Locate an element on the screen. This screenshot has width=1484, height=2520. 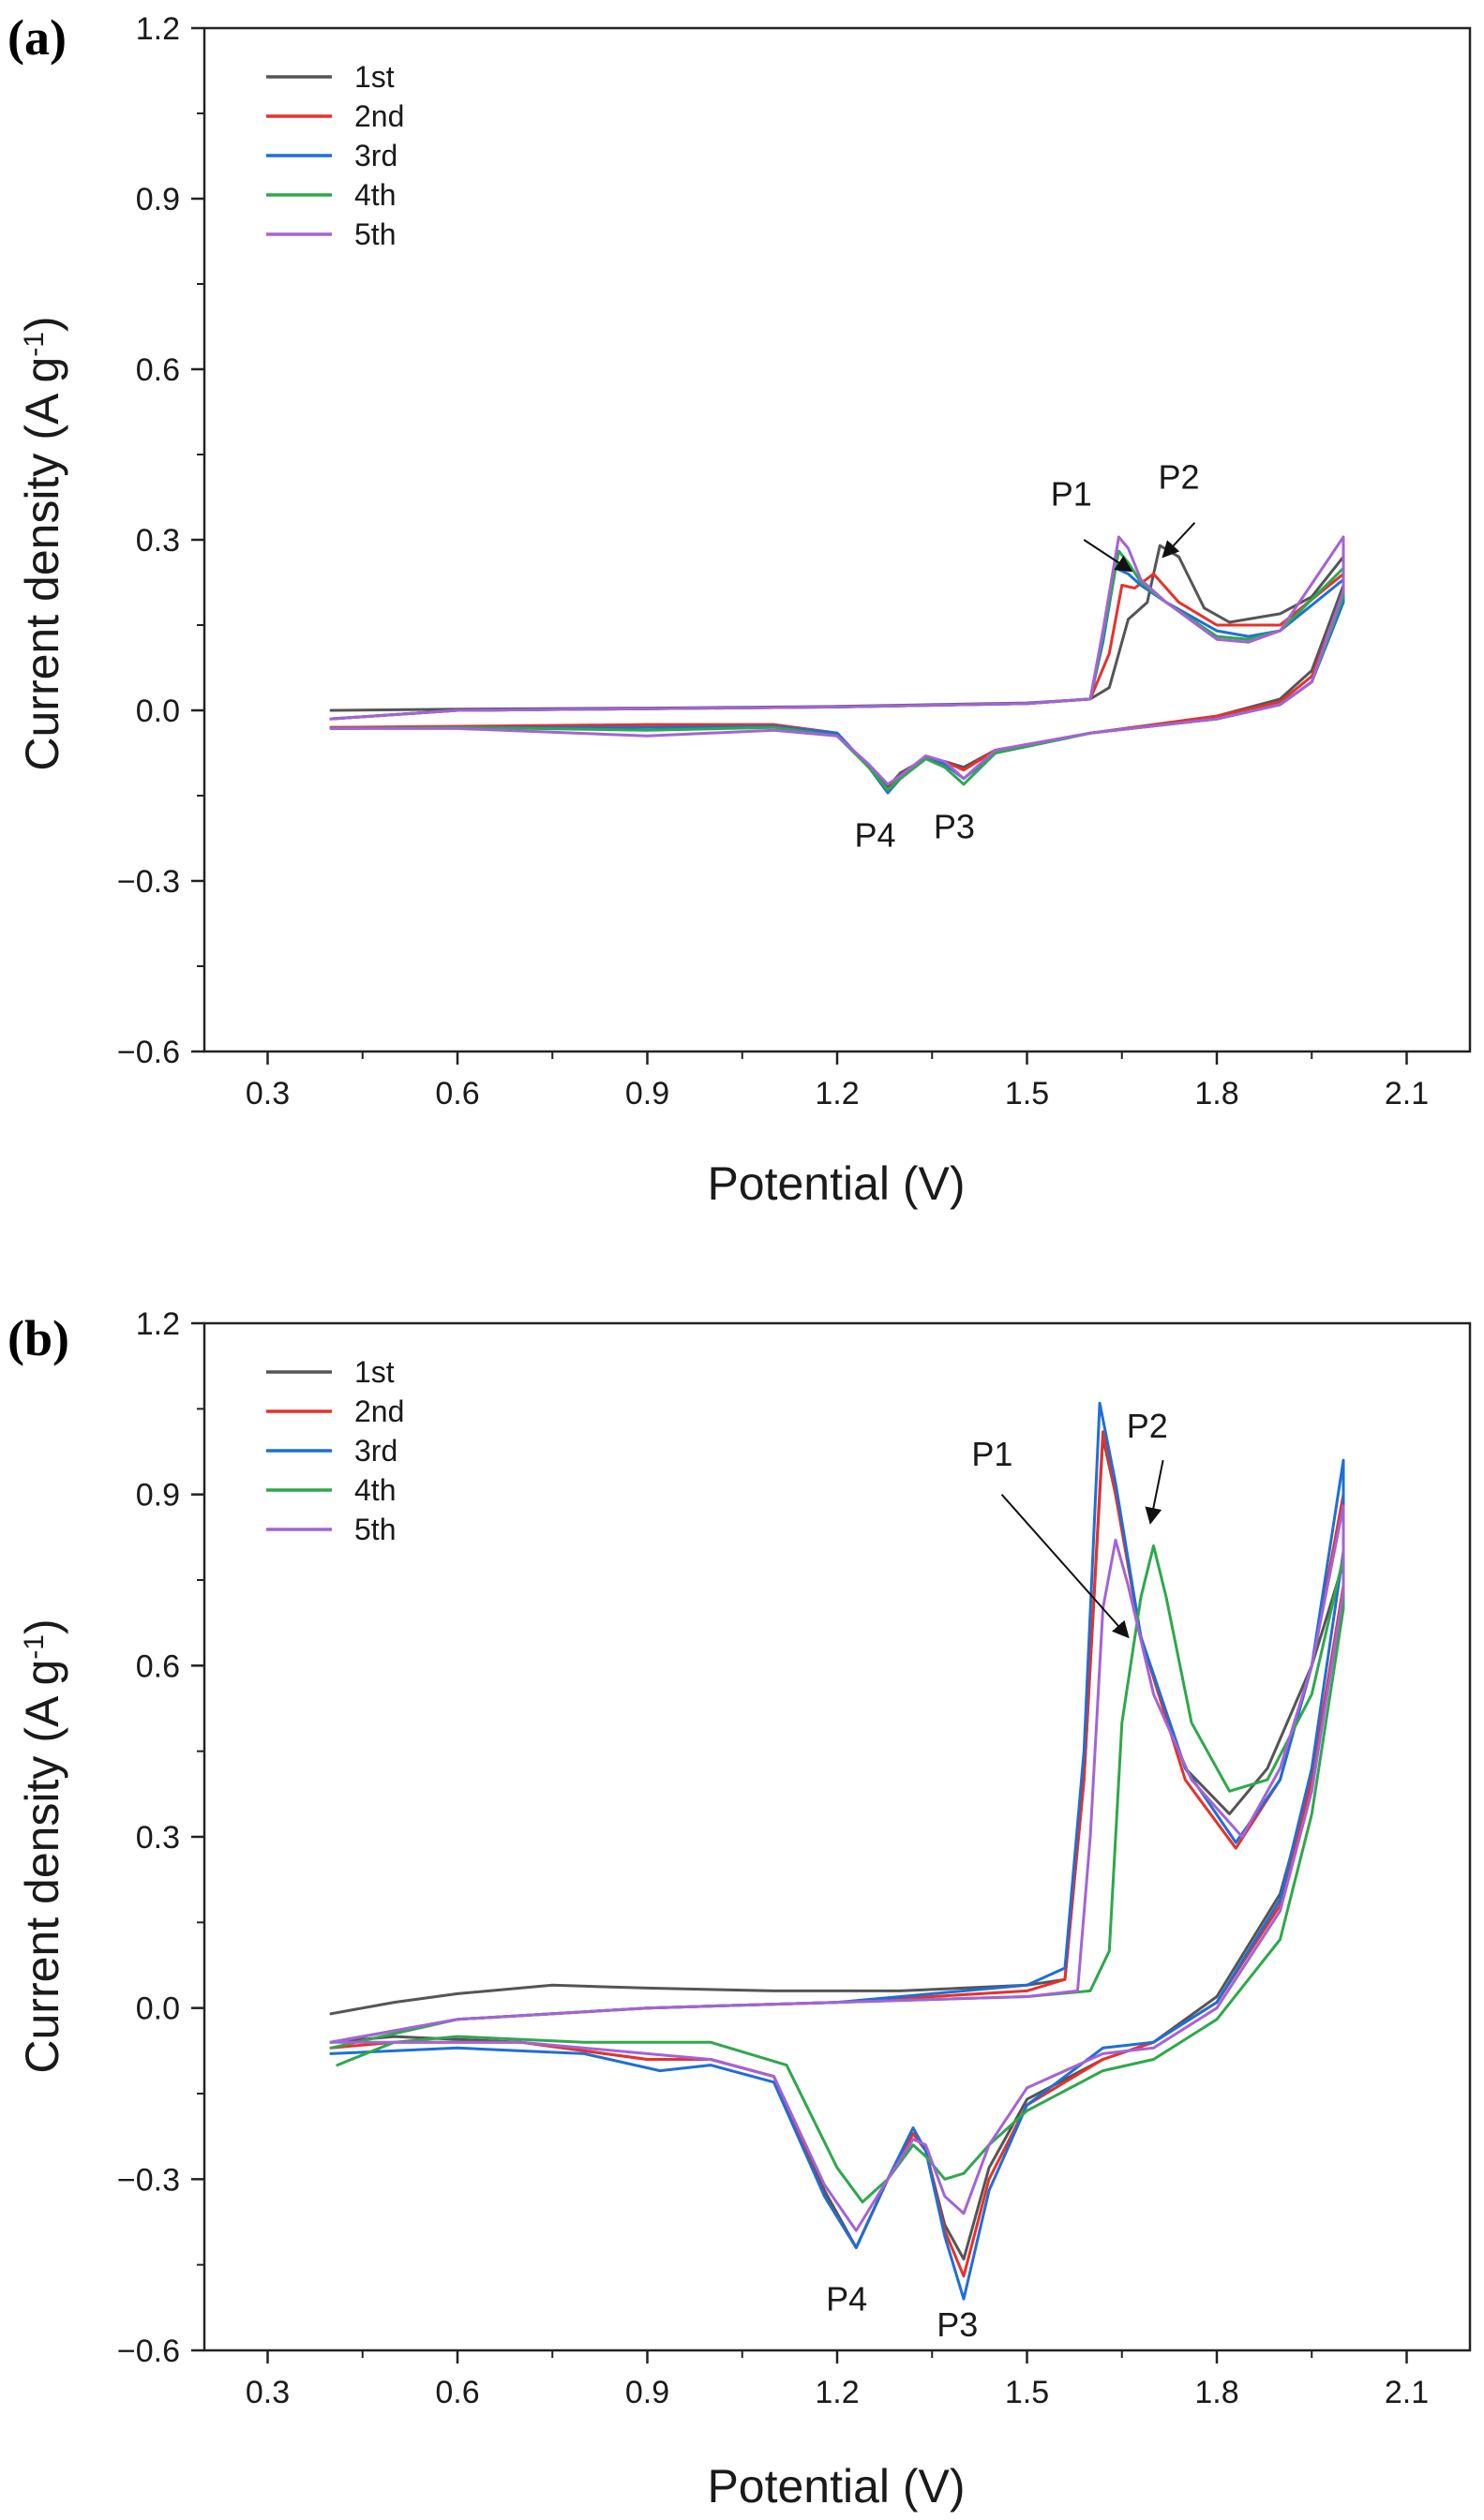
series-line-2nd is located at coordinates (837, 682).